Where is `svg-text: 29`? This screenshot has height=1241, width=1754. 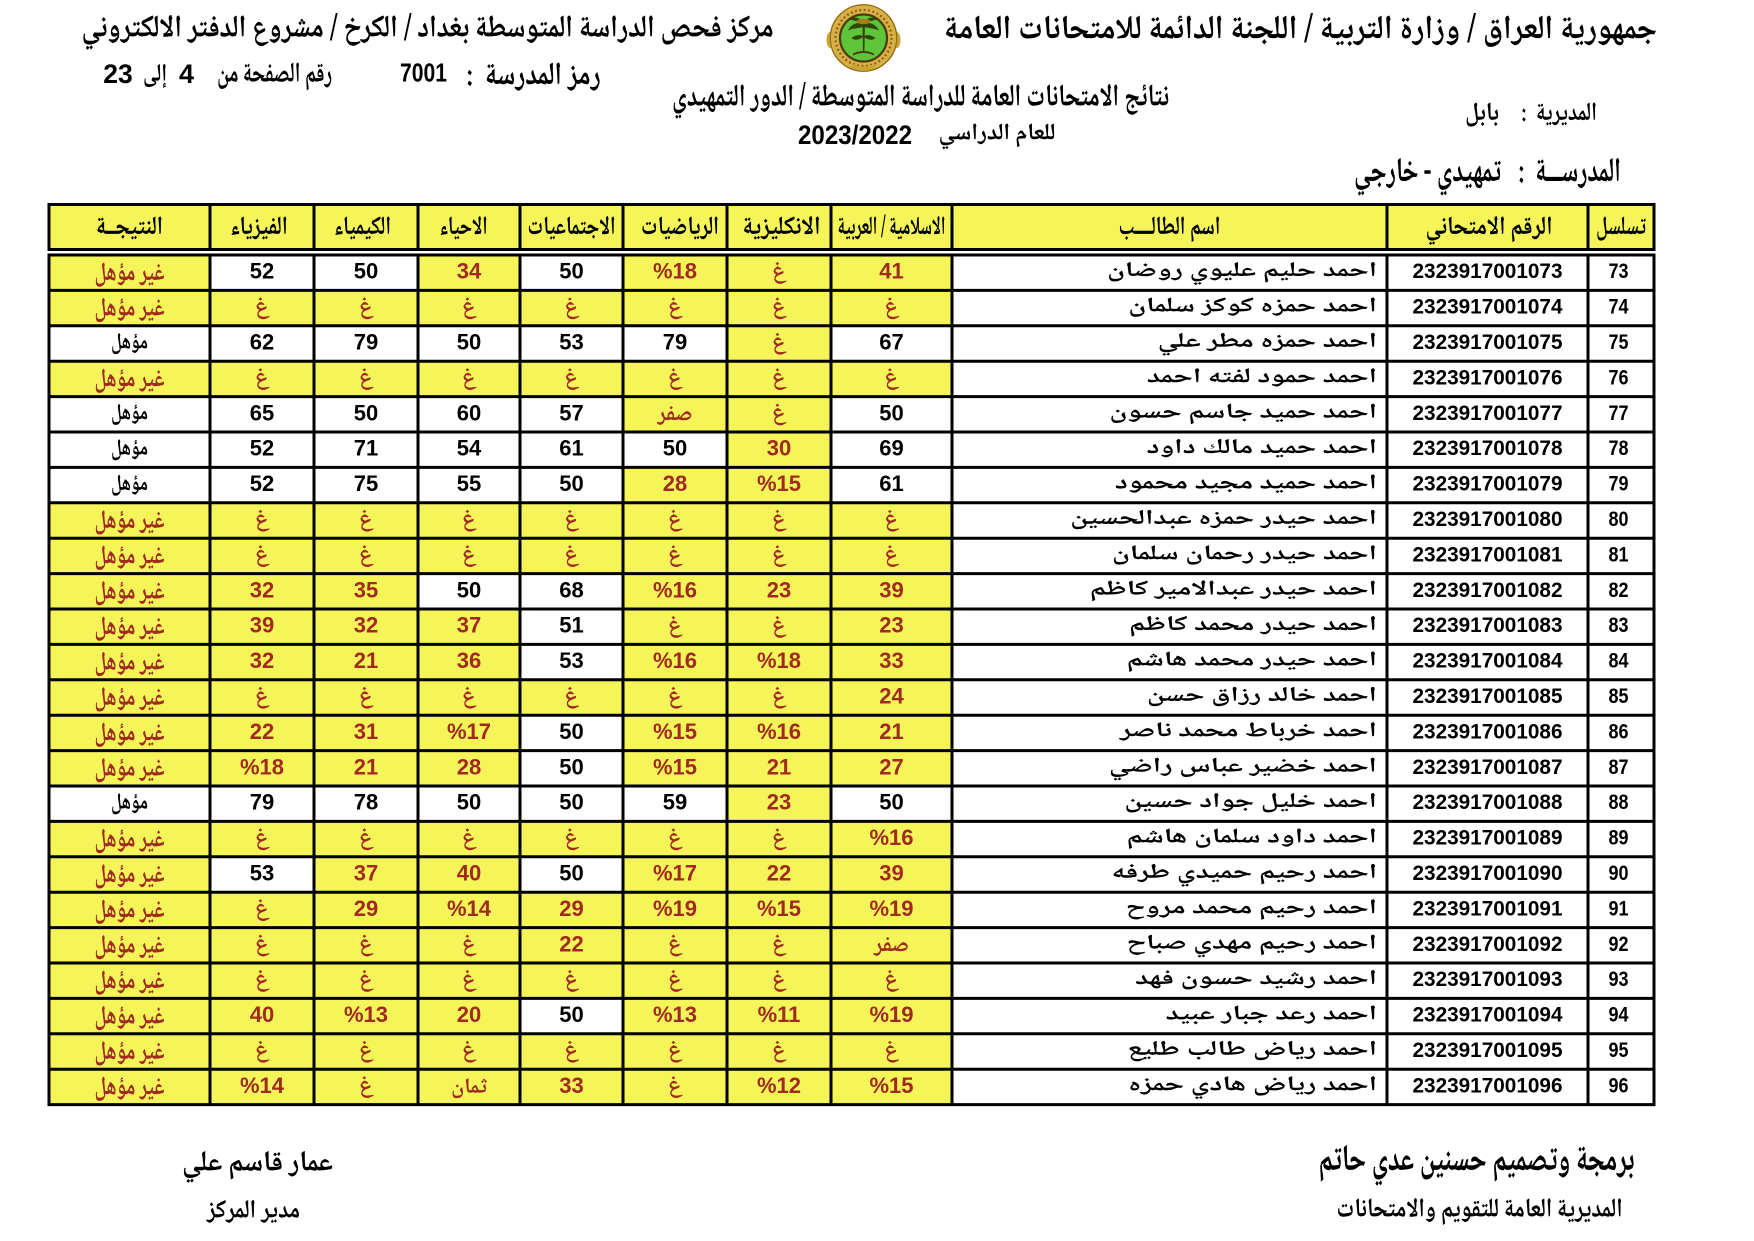 svg-text: 29 is located at coordinates (571, 908).